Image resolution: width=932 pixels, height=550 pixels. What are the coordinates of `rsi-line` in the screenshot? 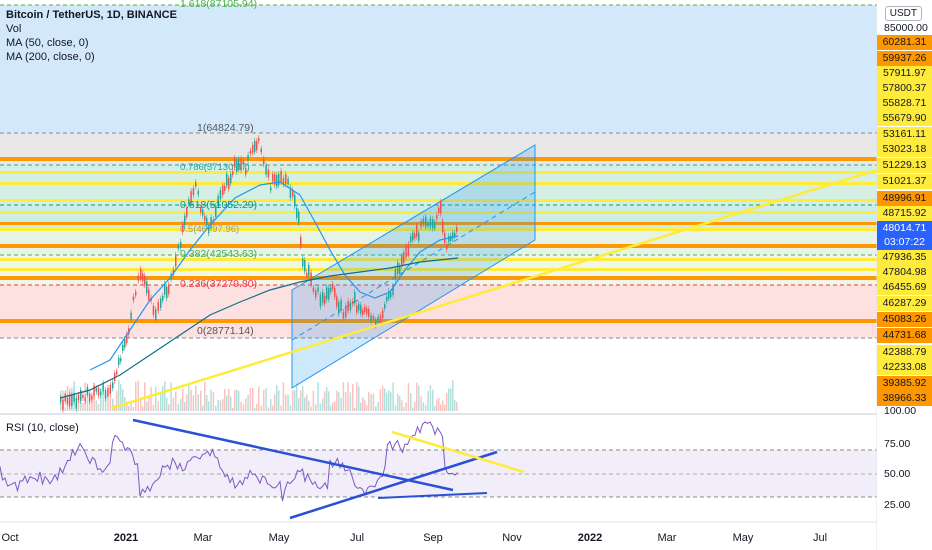 It's located at (229, 461).